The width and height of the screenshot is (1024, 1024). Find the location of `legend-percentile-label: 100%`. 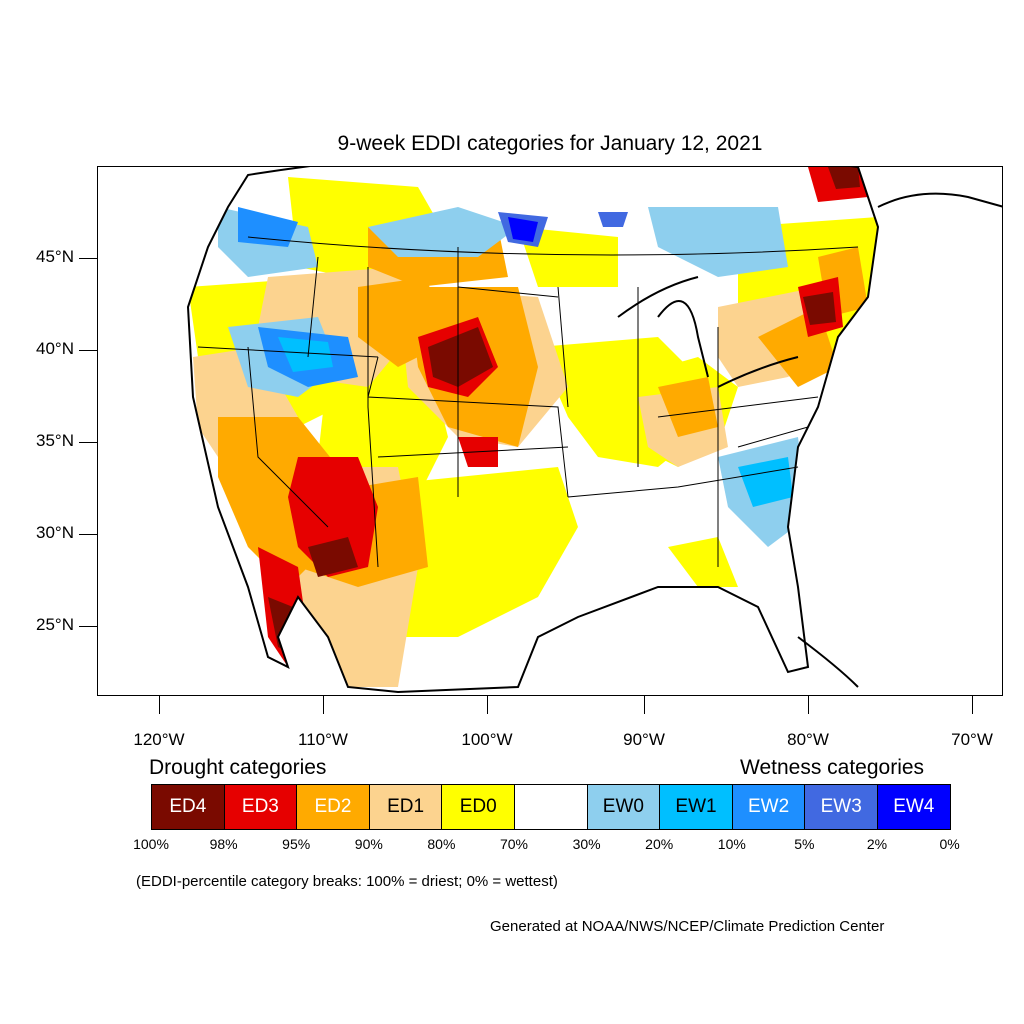

legend-percentile-label: 100% is located at coordinates (151, 844).